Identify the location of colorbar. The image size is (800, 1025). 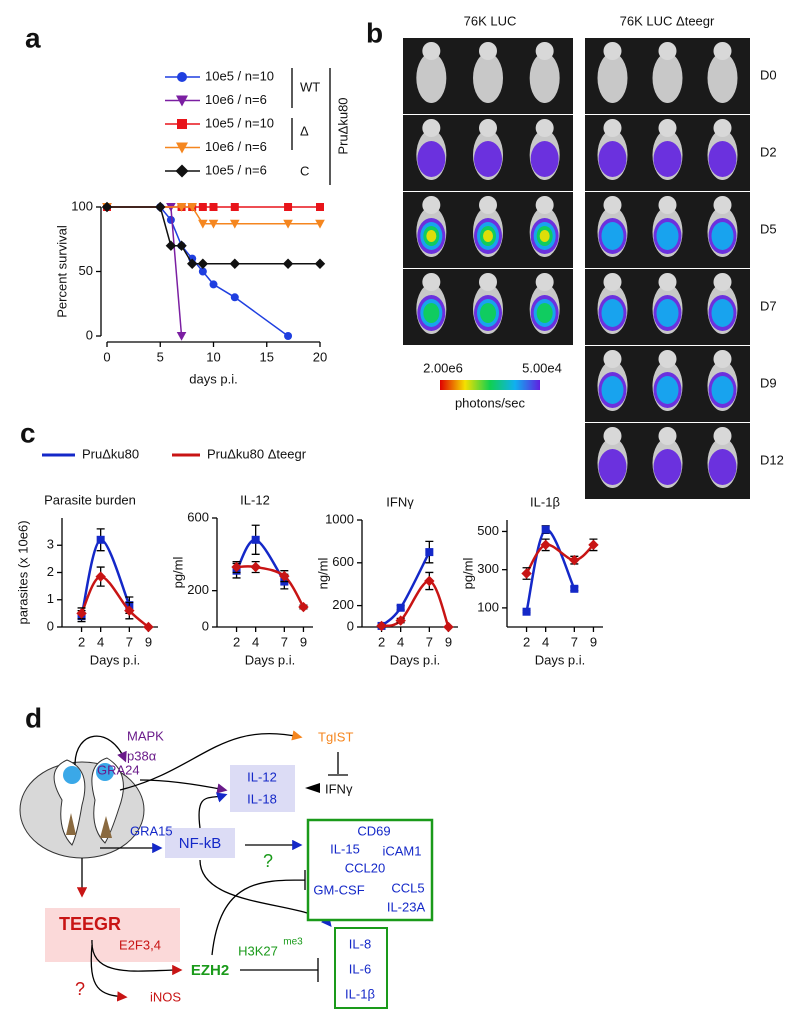
(490, 385).